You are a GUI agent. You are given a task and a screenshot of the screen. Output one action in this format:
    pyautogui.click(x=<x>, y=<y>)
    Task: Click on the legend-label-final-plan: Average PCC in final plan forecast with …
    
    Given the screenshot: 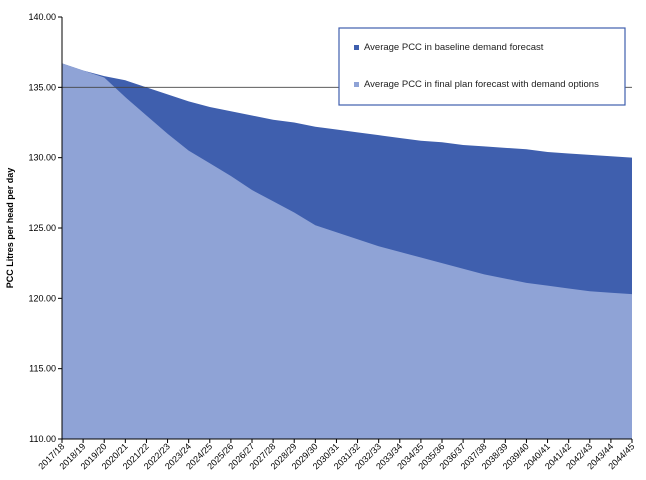 What is the action you would take?
    pyautogui.click(x=481, y=84)
    